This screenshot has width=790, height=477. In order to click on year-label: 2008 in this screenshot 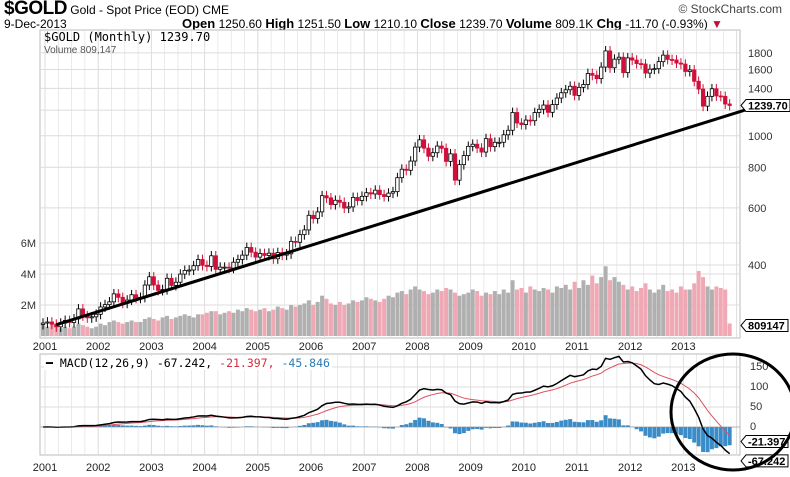, I will do `click(417, 347)`.